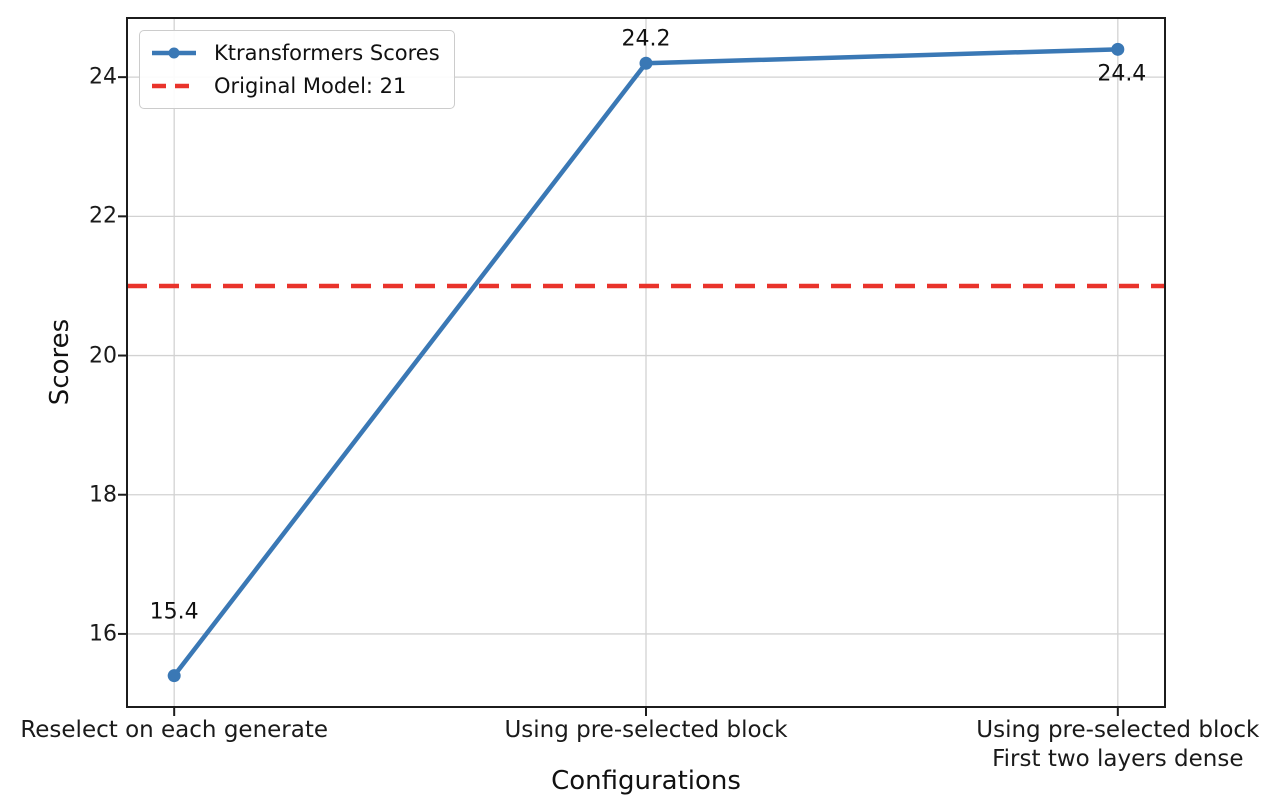 The image size is (1280, 803). I want to click on x-tick-label: Reselect on each generate, so click(174, 730).